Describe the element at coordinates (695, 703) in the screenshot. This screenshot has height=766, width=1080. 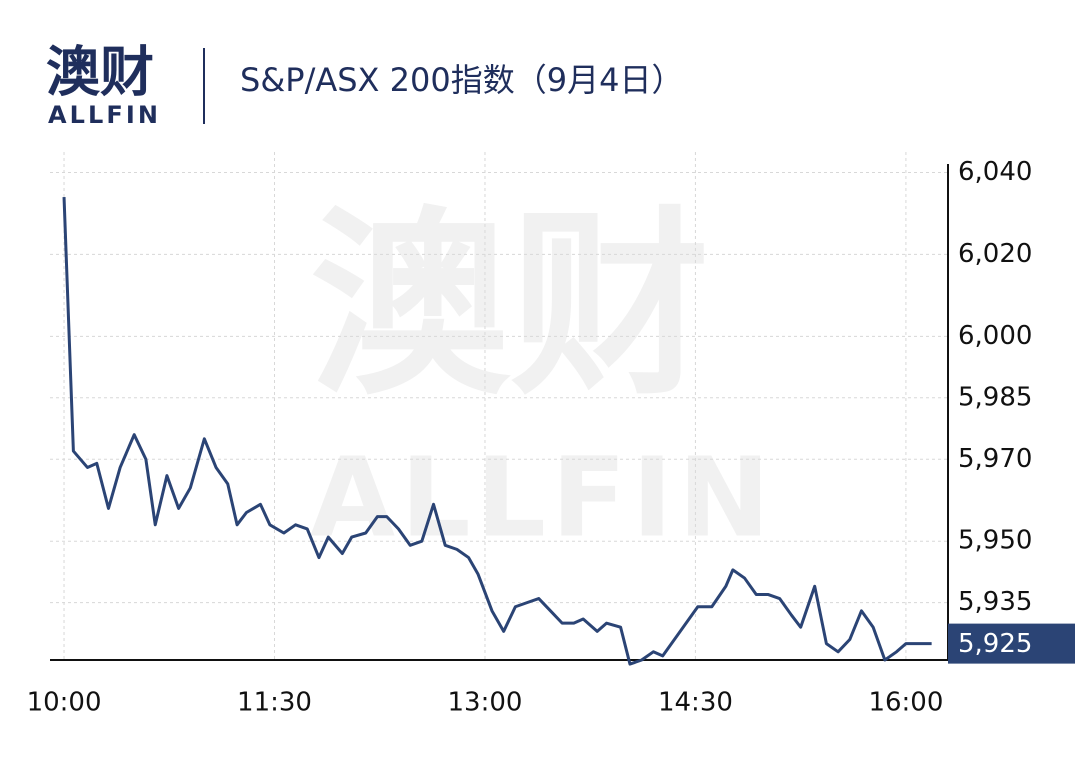
I see `x-tick-label: 14:30` at that location.